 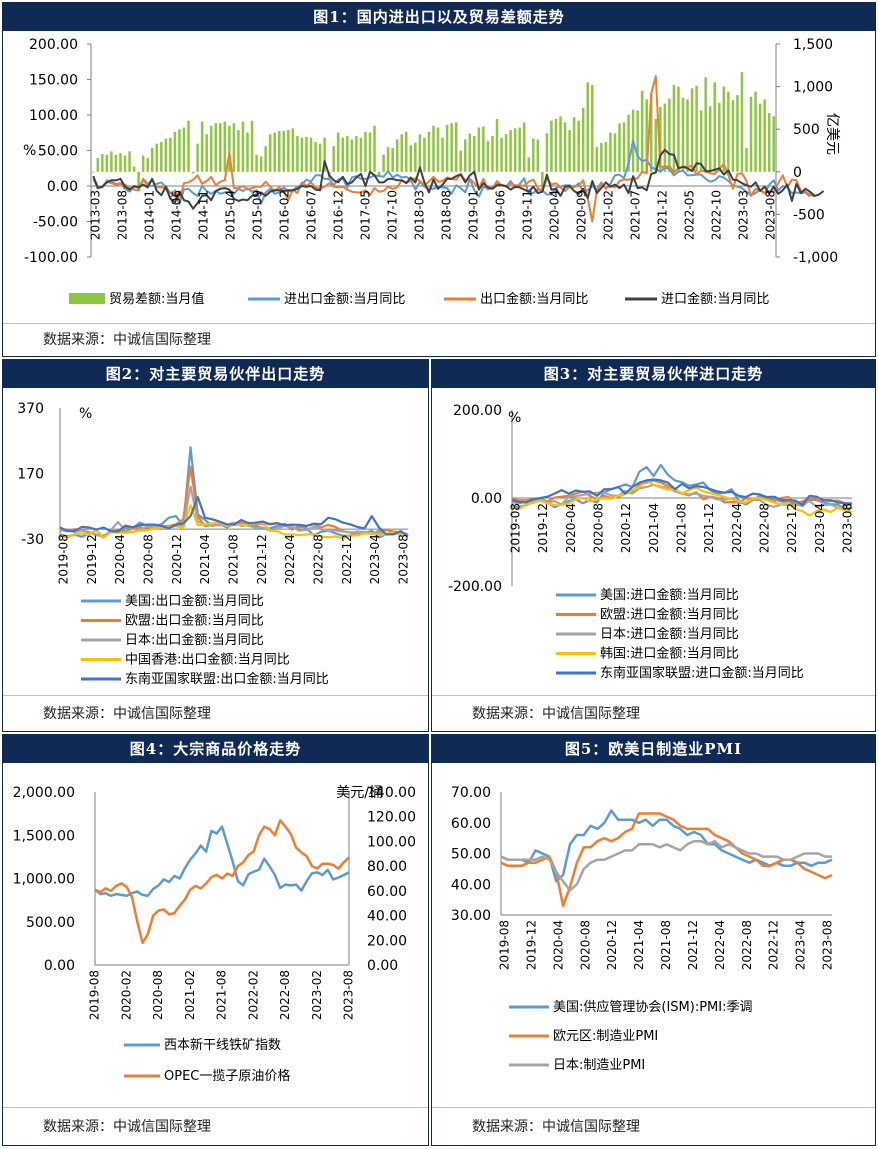 What do you see at coordinates (681, 492) in the screenshot?
I see `fig3-asean-line` at bounding box center [681, 492].